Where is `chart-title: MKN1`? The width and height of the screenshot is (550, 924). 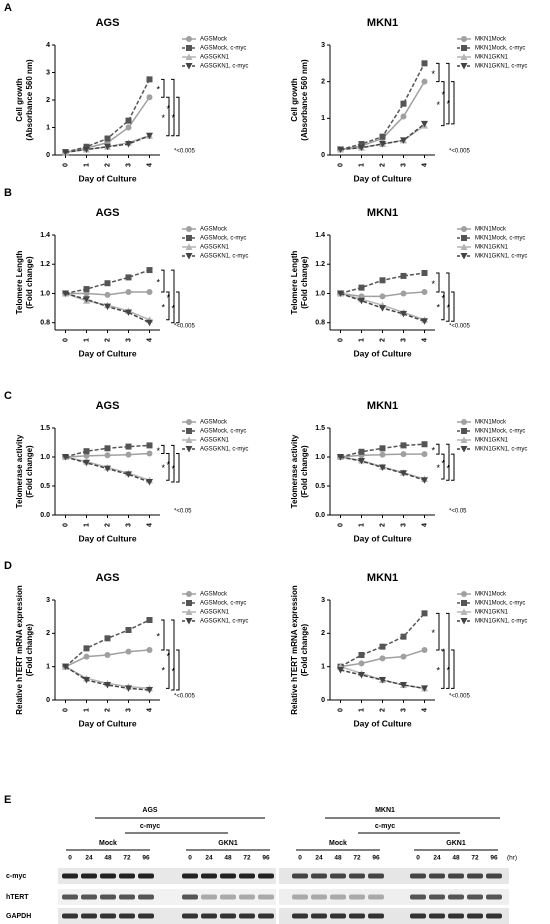
chart-title: MKN1 is located at coordinates (382, 578).